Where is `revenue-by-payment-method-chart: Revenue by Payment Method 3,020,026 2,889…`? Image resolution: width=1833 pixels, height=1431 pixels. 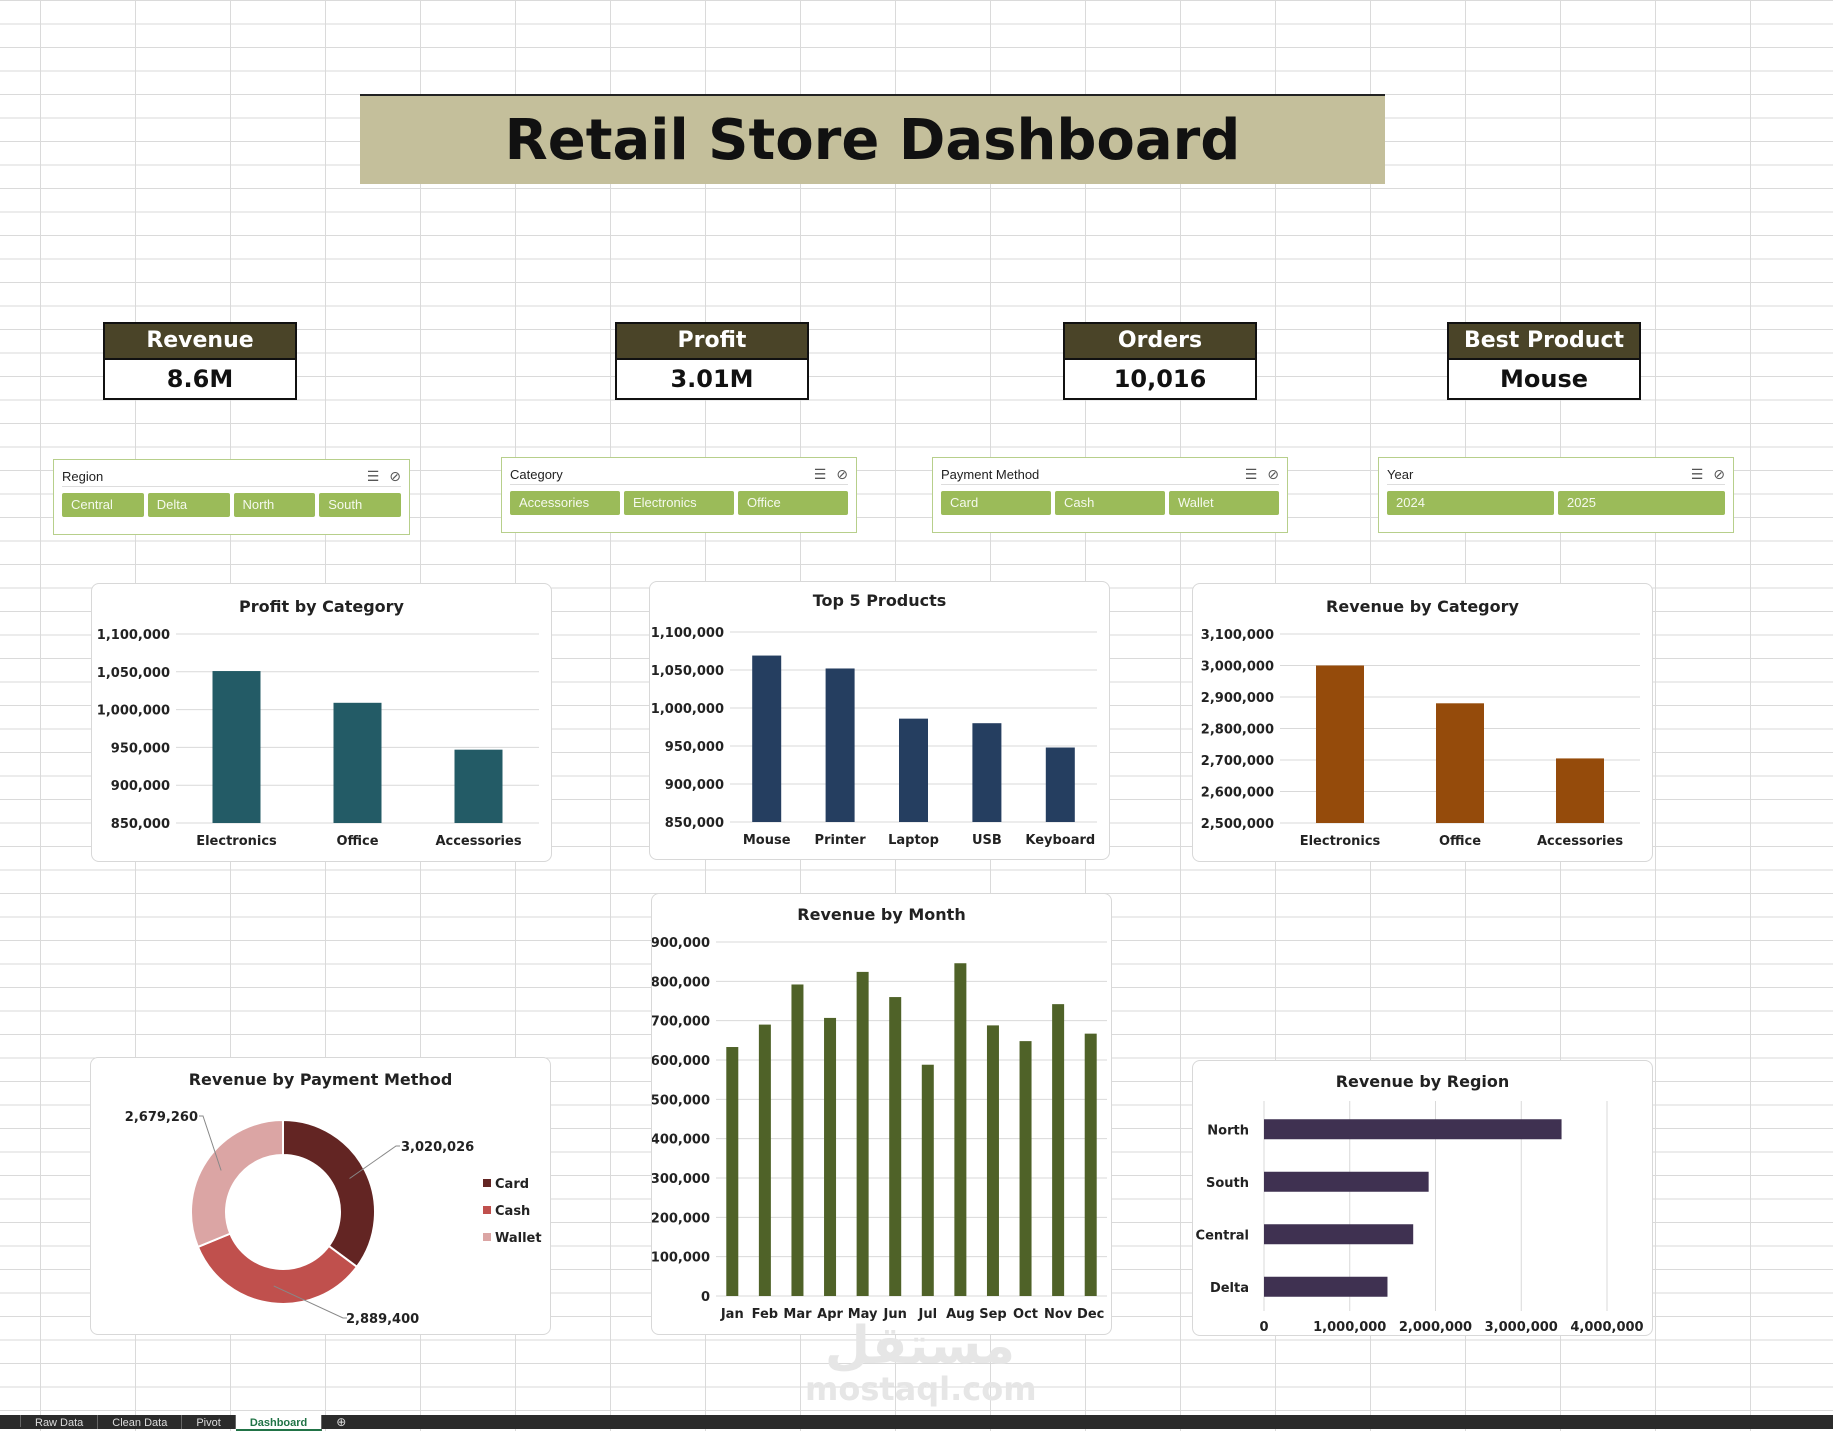 revenue-by-payment-method-chart: Revenue by Payment Method 3,020,026 2,889… is located at coordinates (320, 1196).